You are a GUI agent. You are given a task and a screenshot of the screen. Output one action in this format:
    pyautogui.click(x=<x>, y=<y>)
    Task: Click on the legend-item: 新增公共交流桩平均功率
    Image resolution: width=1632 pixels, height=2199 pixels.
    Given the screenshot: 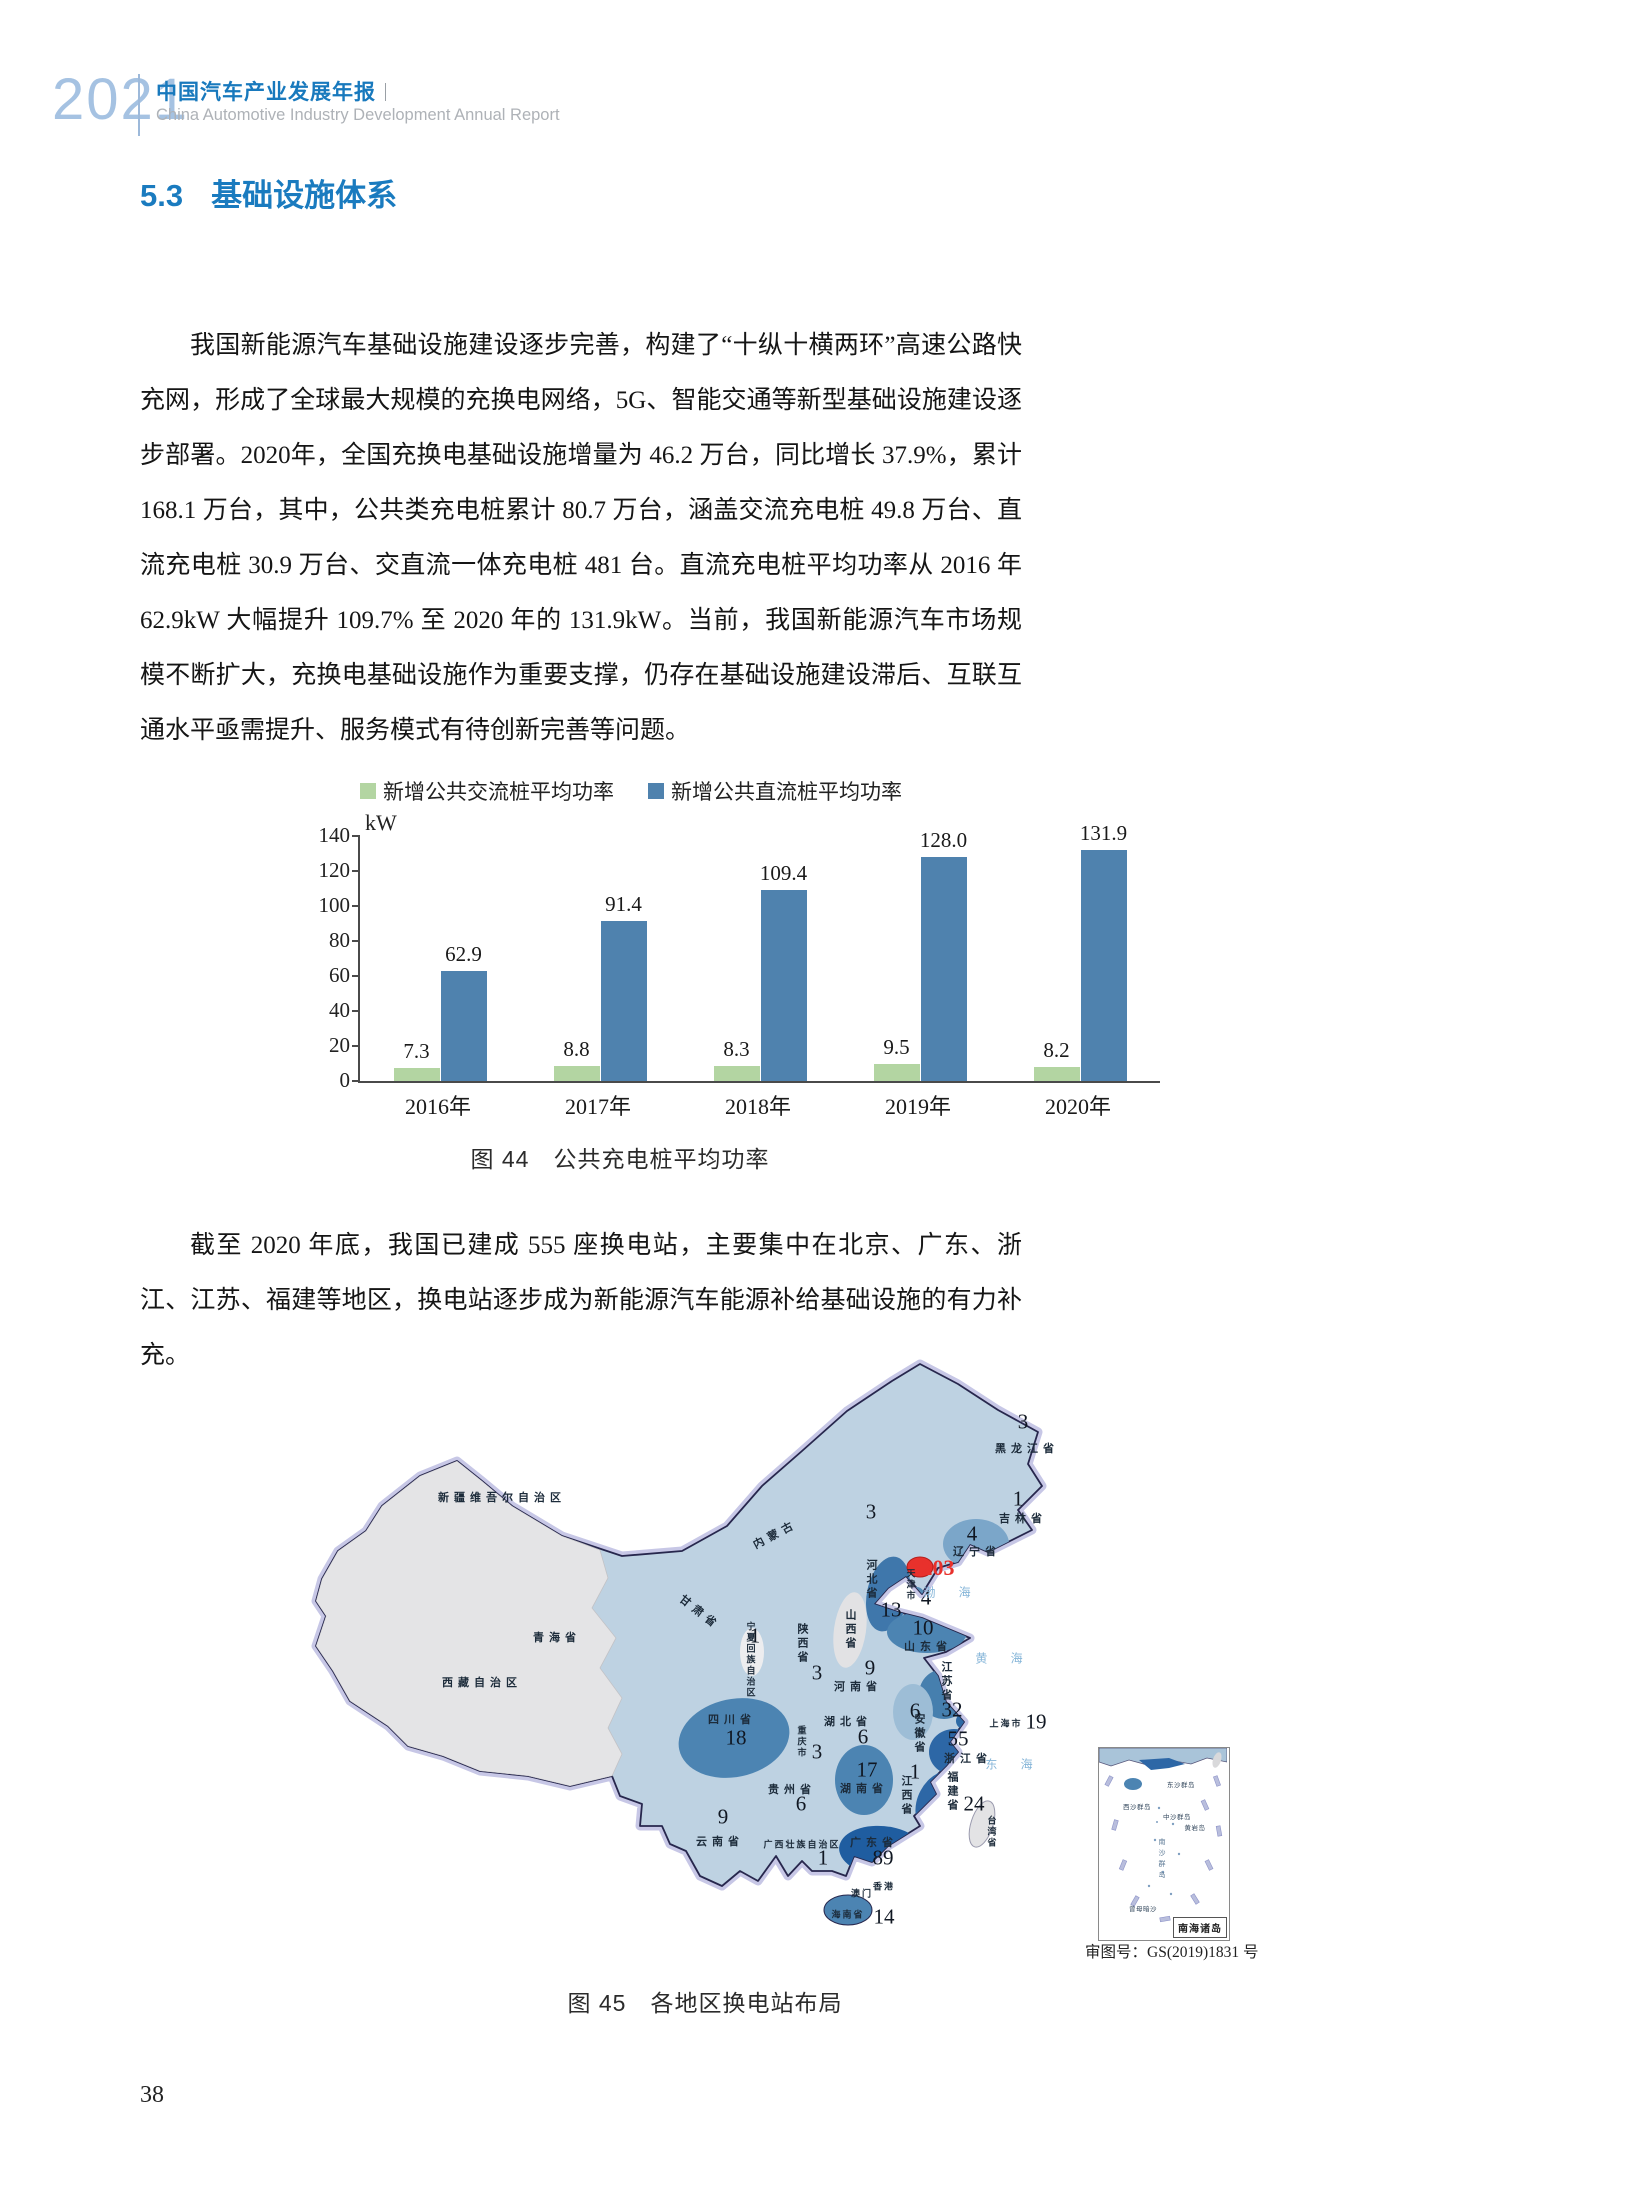 What is the action you would take?
    pyautogui.click(x=487, y=791)
    